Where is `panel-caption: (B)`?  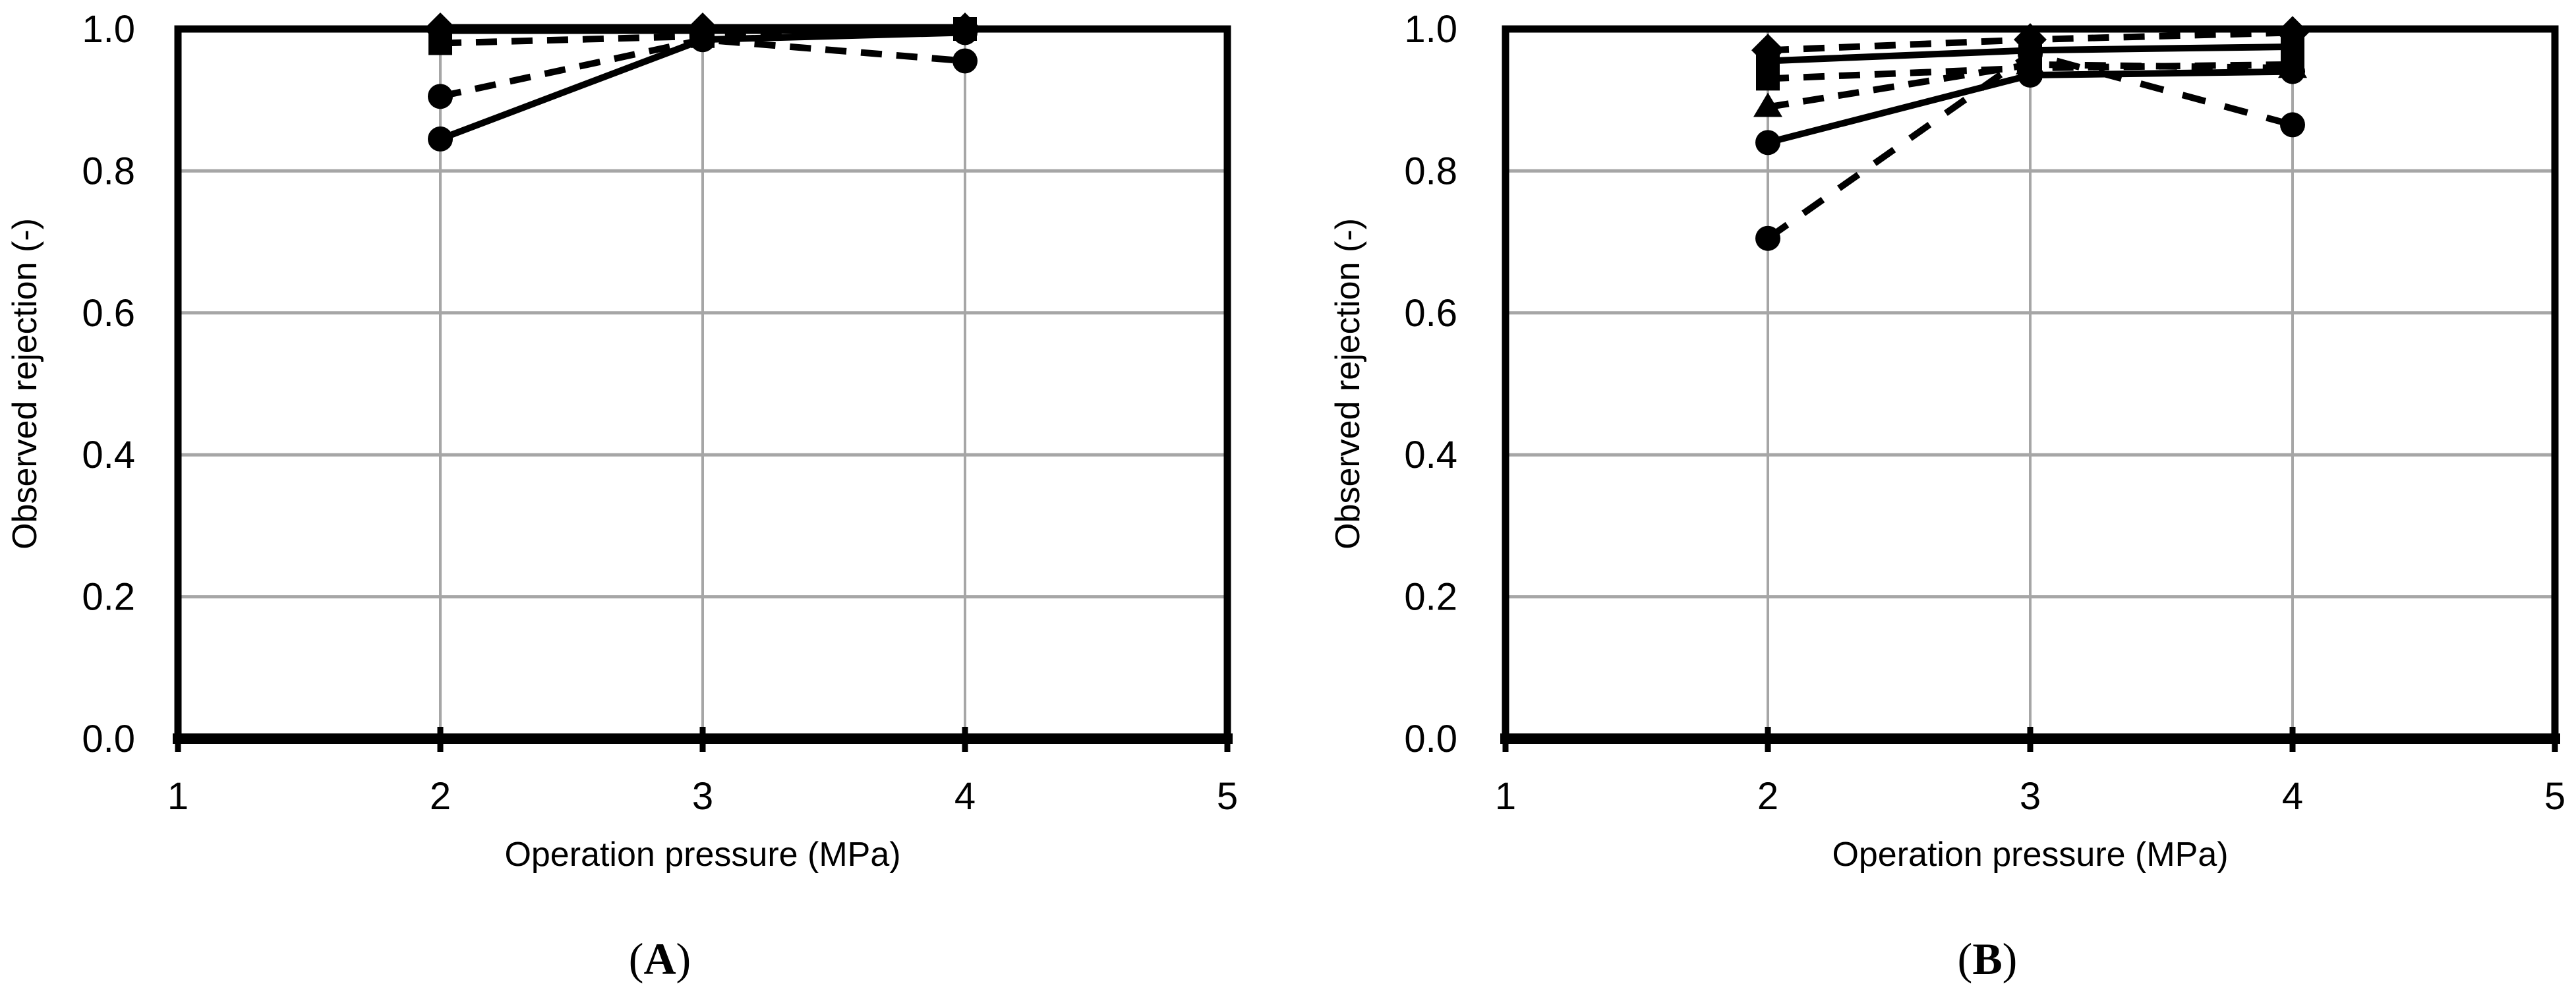 panel-caption: (B) is located at coordinates (1988, 959).